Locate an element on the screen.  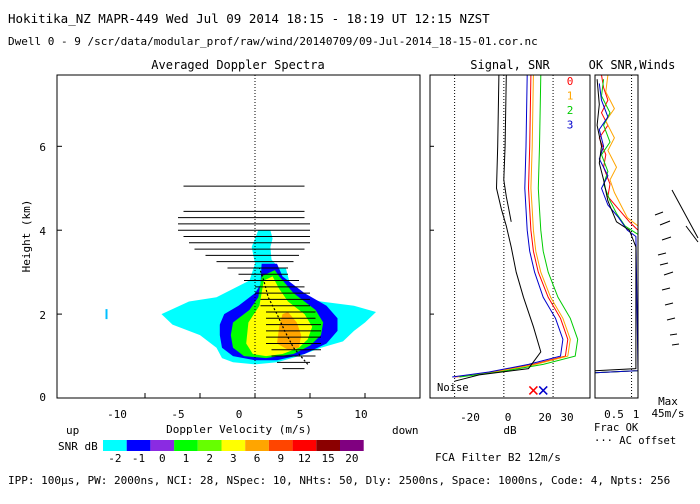
fca-filter-text: FCA Filter B2 12m/s is located at coordinates (498, 457).